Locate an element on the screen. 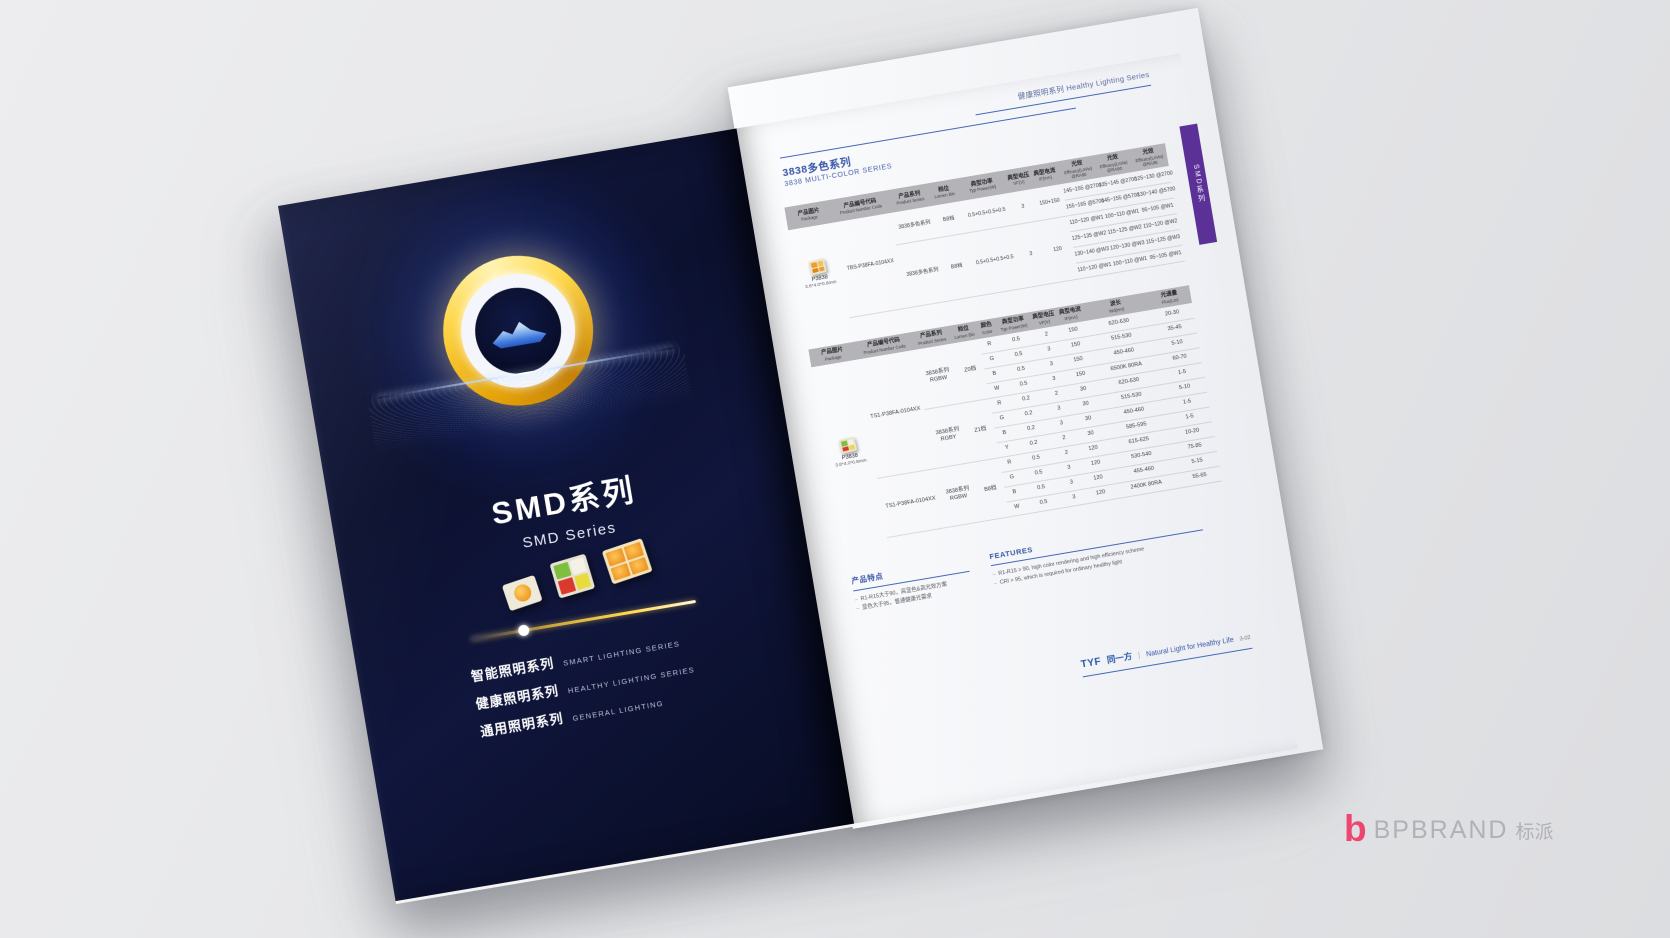  led-chip-rgbw-icon is located at coordinates (572, 576).